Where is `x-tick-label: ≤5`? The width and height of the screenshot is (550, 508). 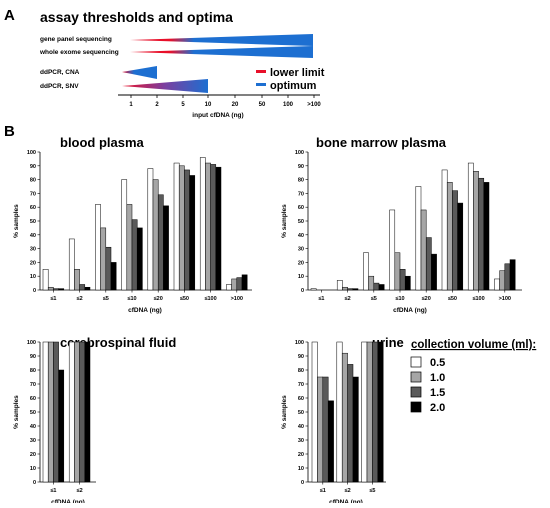
x-tick-label: ≤5 is located at coordinates (106, 299).